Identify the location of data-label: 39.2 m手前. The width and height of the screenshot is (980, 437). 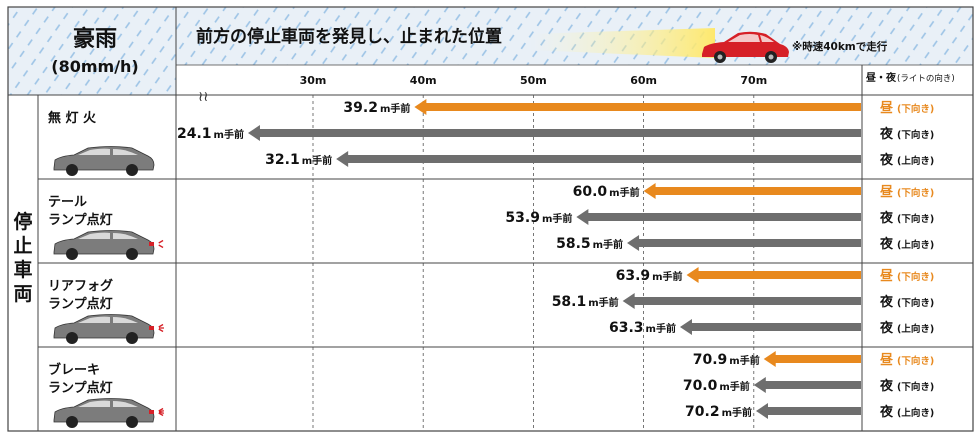
(376, 108).